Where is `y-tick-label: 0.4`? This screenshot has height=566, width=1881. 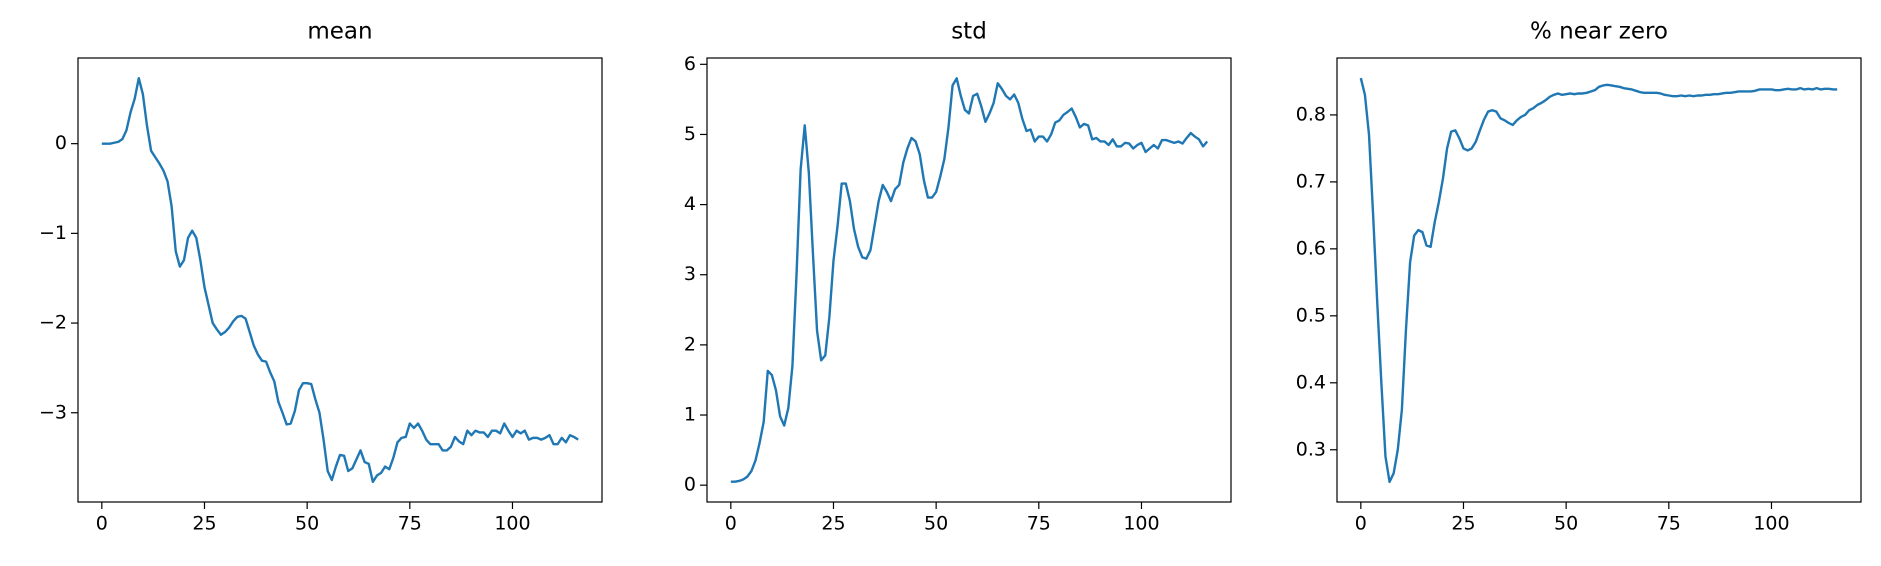 y-tick-label: 0.4 is located at coordinates (1311, 382).